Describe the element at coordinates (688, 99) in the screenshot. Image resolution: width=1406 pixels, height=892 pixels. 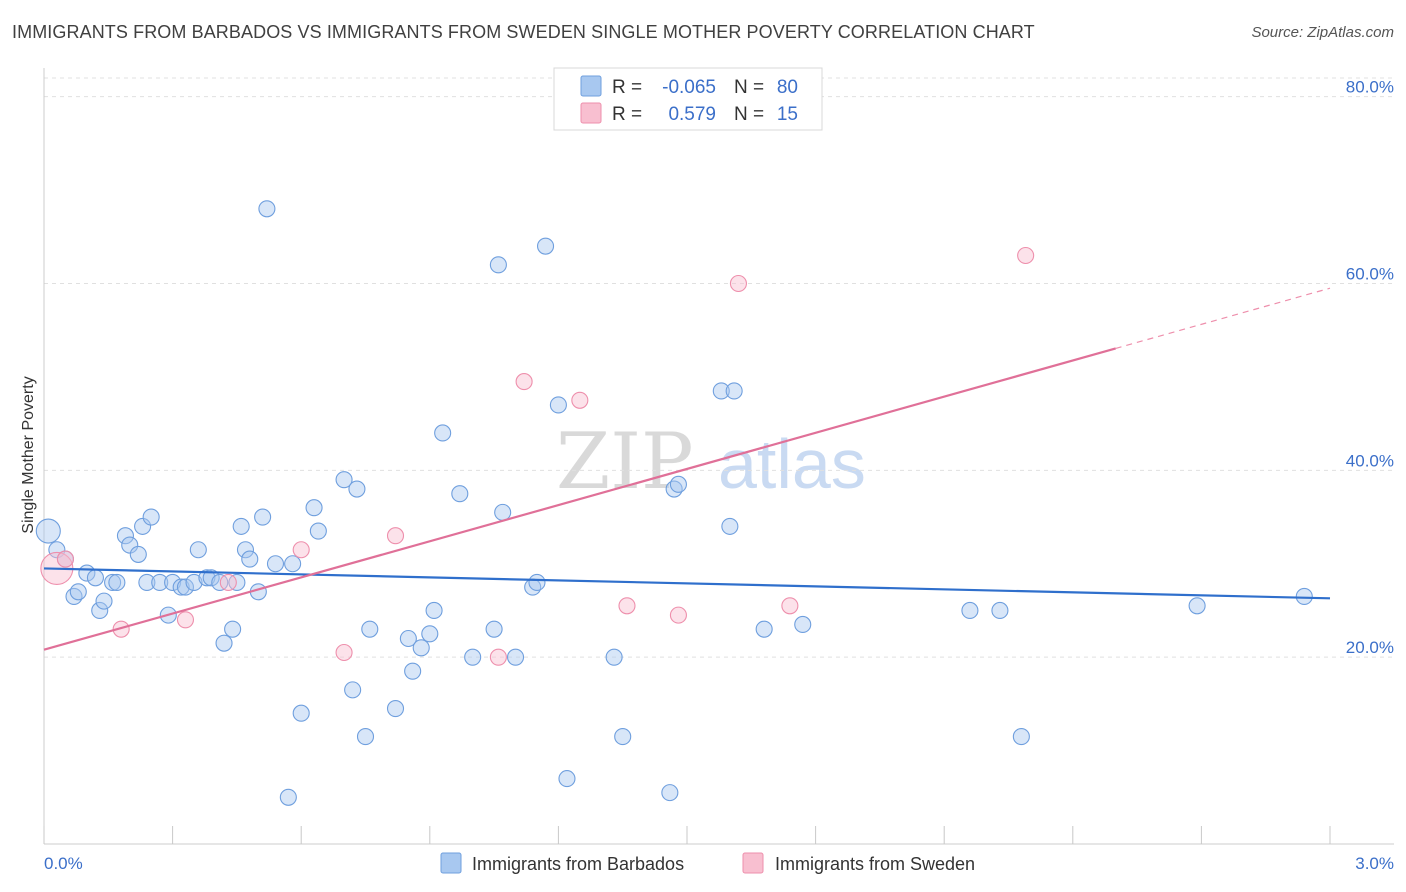
I see `correlation-legend: R = -0.065 N = 80 R = 0.579 N = 15` at that location.